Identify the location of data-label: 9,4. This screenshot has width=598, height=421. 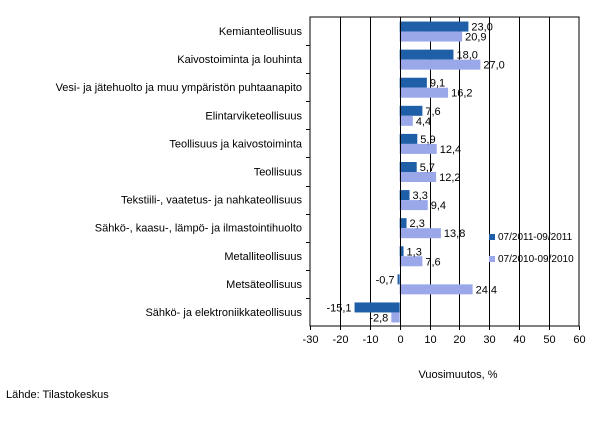
(438, 206).